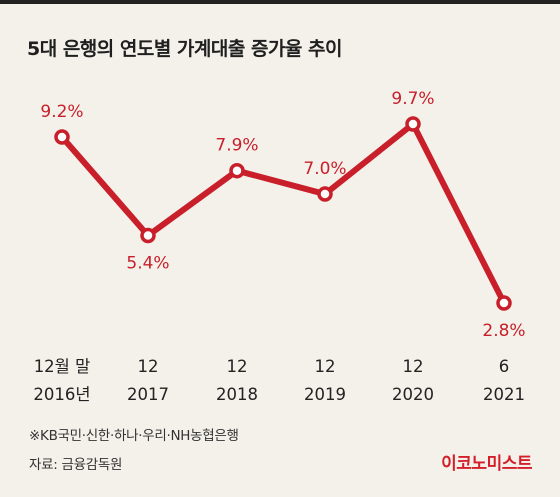 The width and height of the screenshot is (560, 497). I want to click on data-label: 9.2%, so click(61, 112).